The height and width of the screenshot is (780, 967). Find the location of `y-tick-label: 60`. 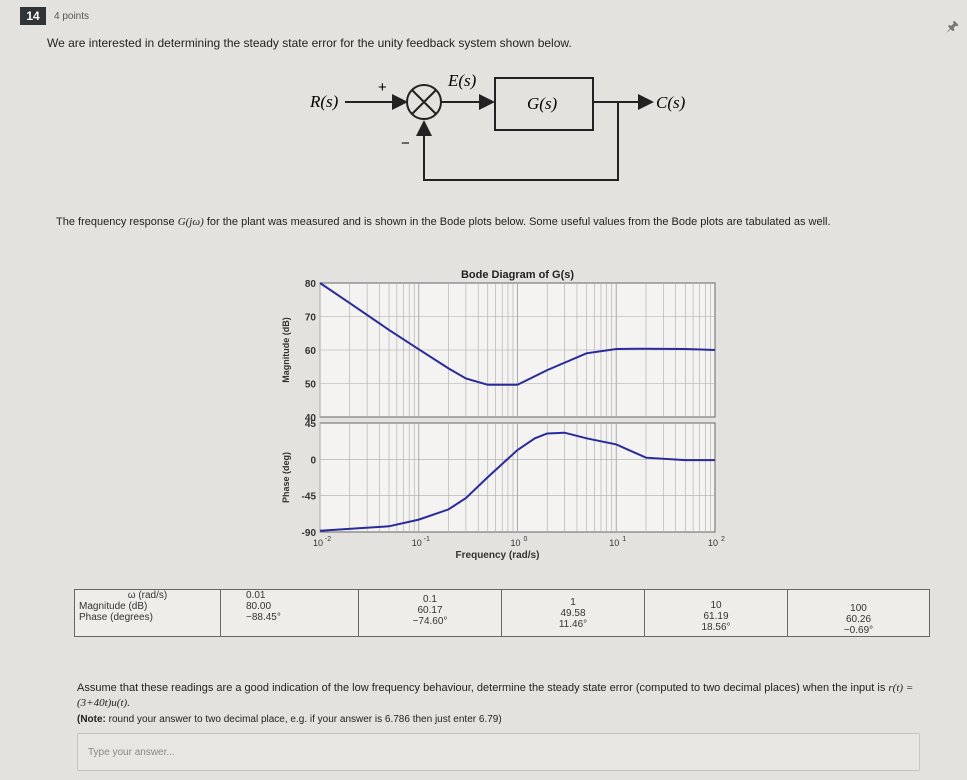

y-tick-label: 60 is located at coordinates (311, 351).